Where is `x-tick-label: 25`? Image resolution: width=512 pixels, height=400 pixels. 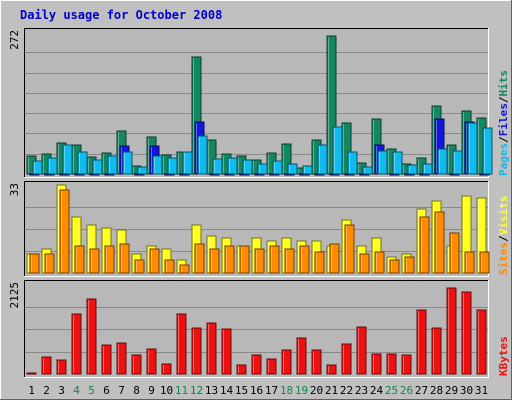
x-tick-label: 25 is located at coordinates (391, 390).